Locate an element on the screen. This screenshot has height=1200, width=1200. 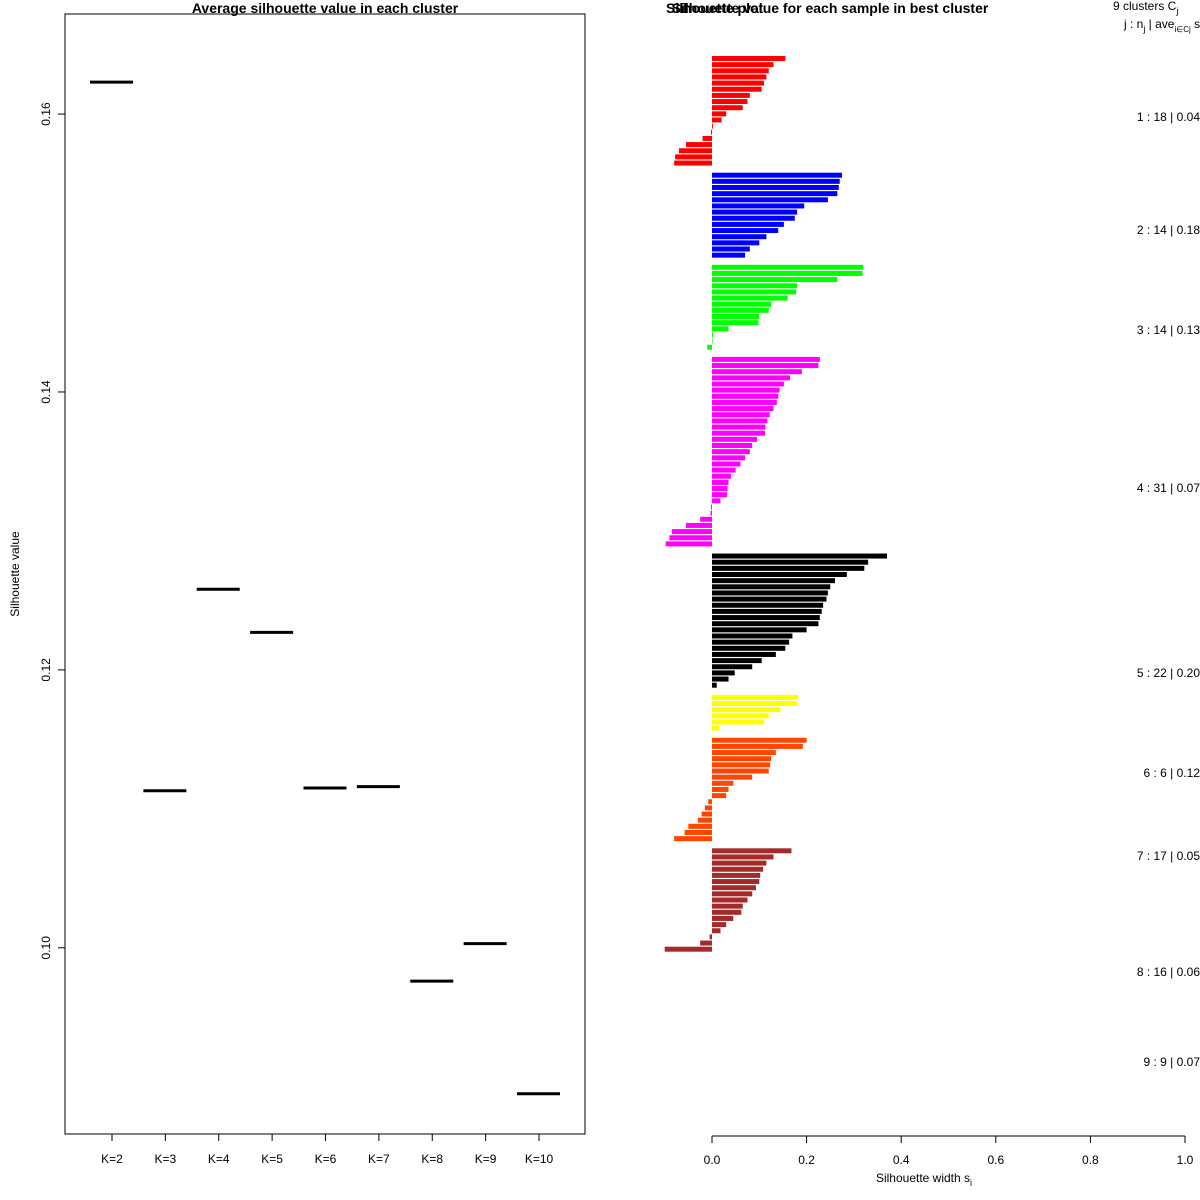
sil-x-tick-label: 0.0 is located at coordinates (712, 1160).